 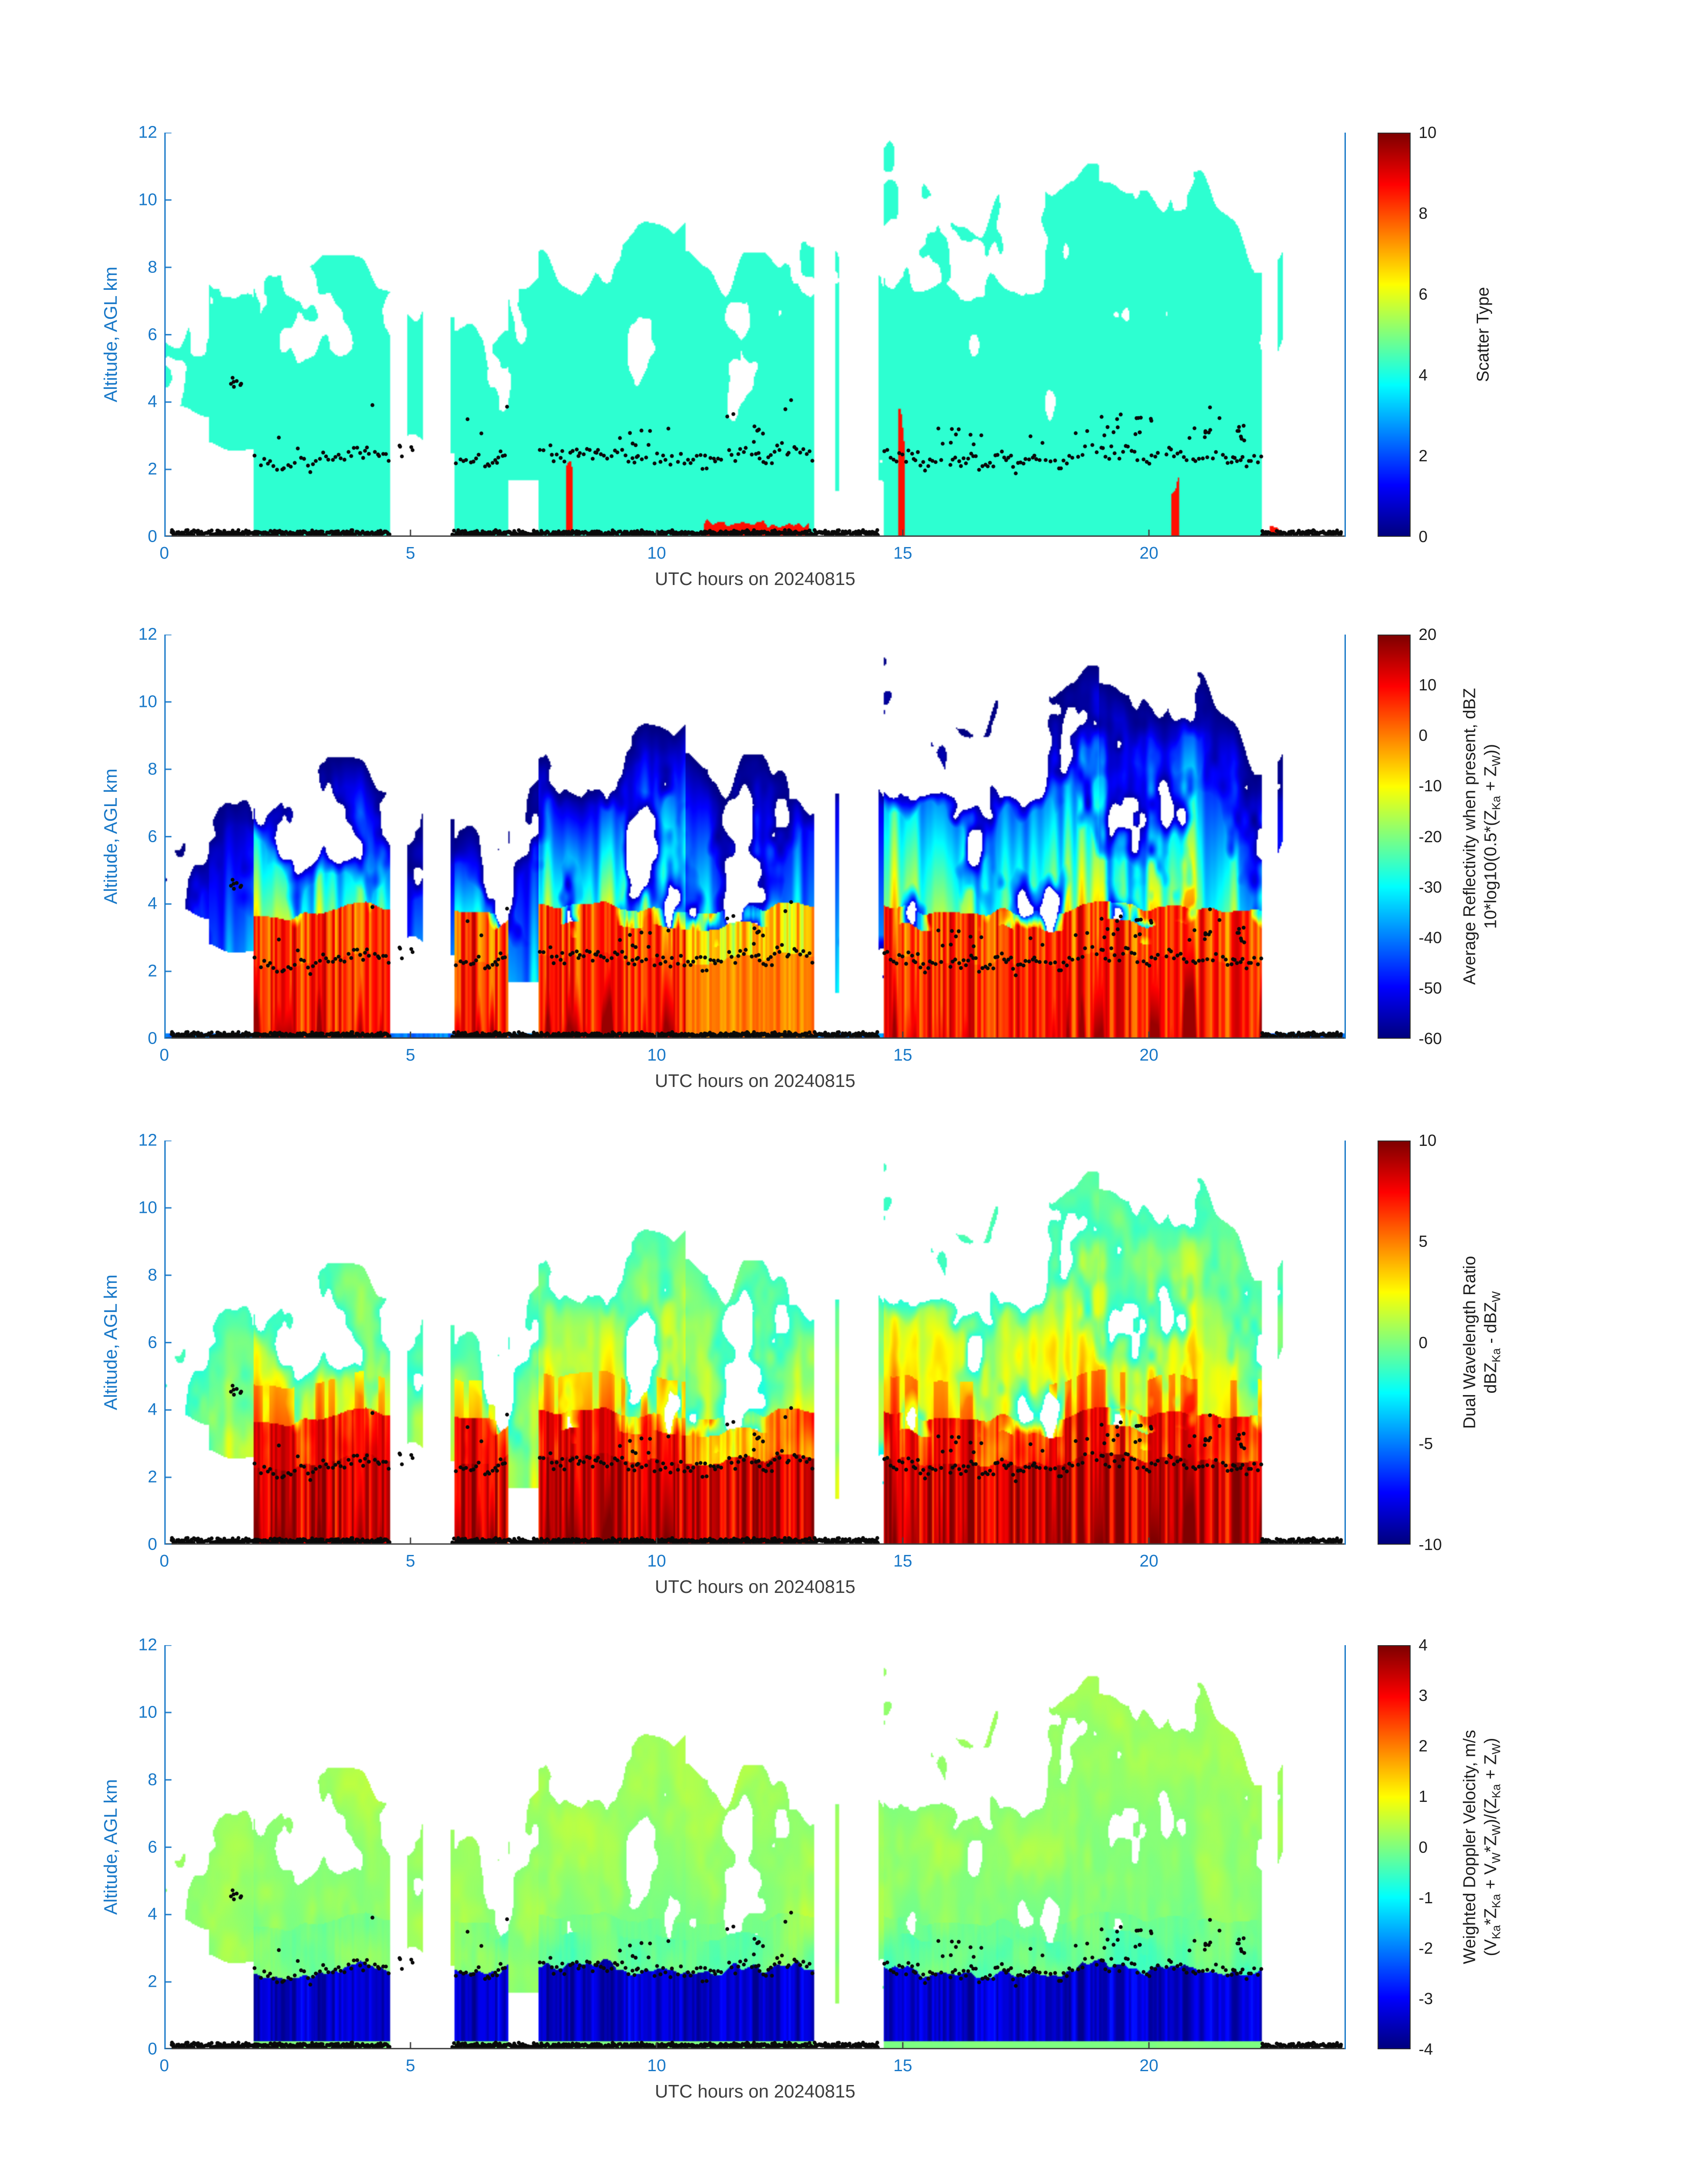 What do you see at coordinates (1426, 2049) in the screenshot?
I see `colorbar-tick-label: -4` at bounding box center [1426, 2049].